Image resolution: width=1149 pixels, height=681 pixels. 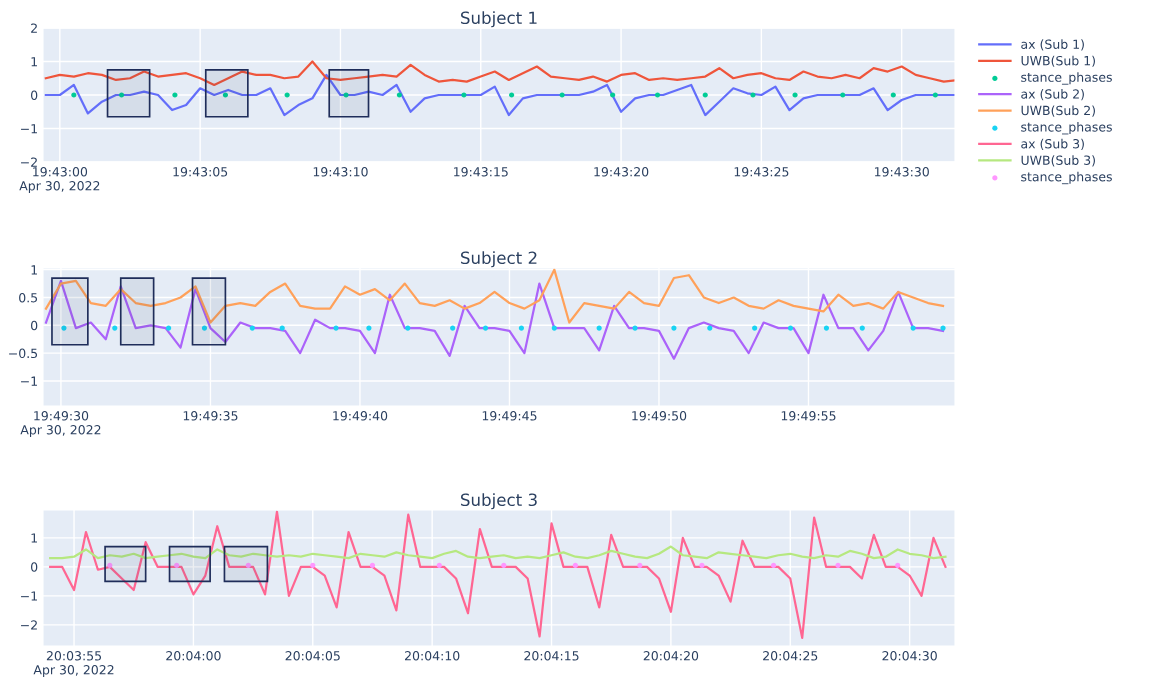 I want to click on x-tick-label: 20:04:30, so click(x=909, y=656).